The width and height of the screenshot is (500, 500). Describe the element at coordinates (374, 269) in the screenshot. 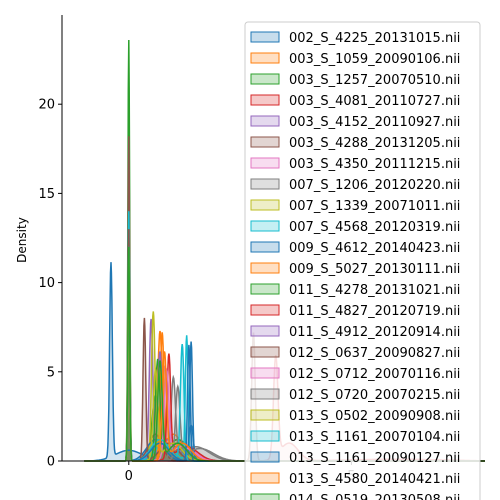

I see `legend-label-11: 009_S_5027_20130111.nii` at that location.